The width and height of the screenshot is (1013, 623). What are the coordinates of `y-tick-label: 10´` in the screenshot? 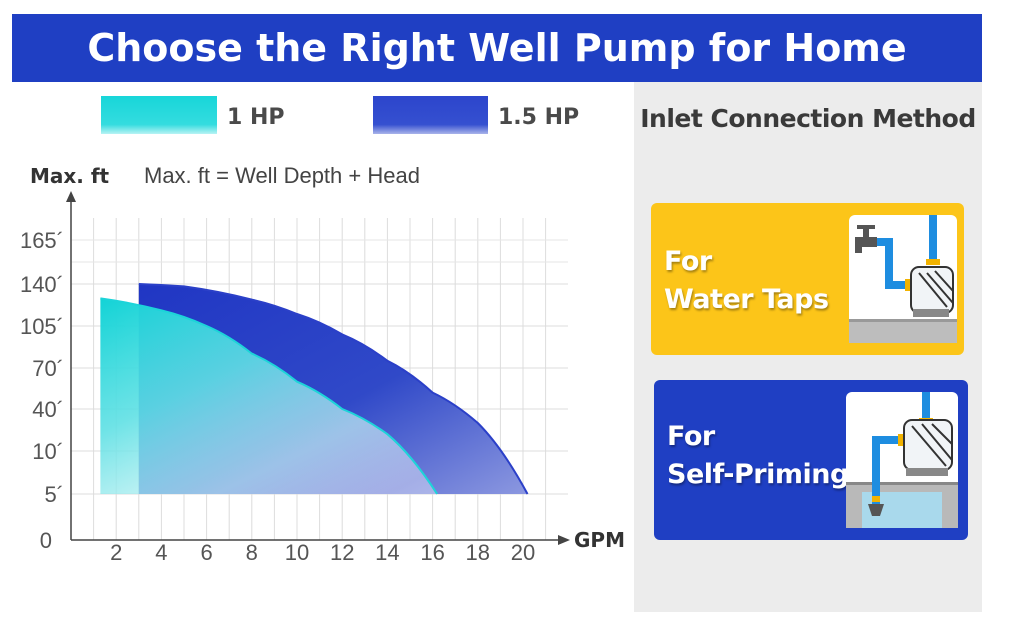 It's located at (48, 451).